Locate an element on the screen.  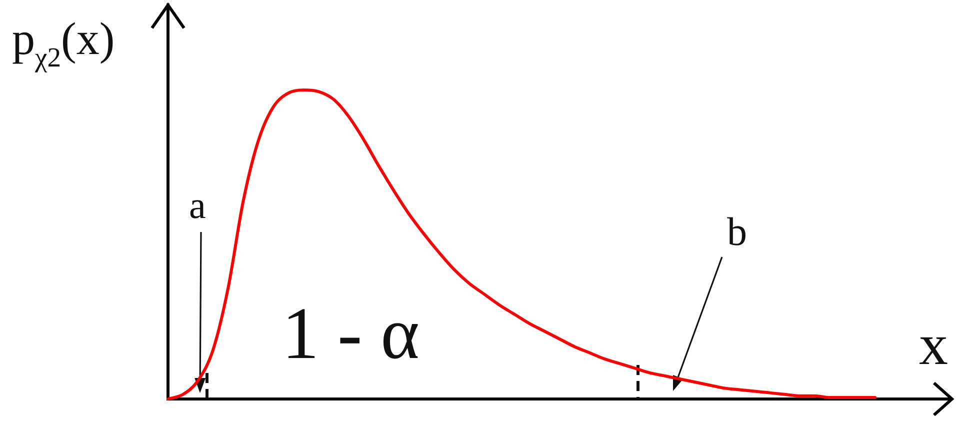
x-axis-title: x is located at coordinates (933, 344).